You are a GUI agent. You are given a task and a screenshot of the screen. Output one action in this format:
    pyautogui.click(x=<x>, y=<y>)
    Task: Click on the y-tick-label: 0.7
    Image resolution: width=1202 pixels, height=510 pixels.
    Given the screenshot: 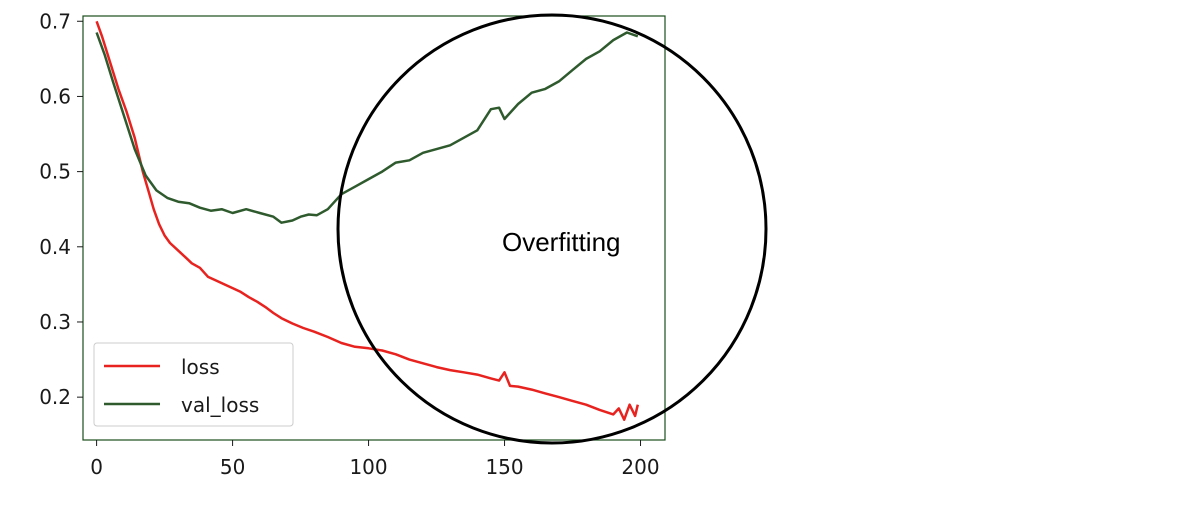 What is the action you would take?
    pyautogui.click(x=55, y=21)
    